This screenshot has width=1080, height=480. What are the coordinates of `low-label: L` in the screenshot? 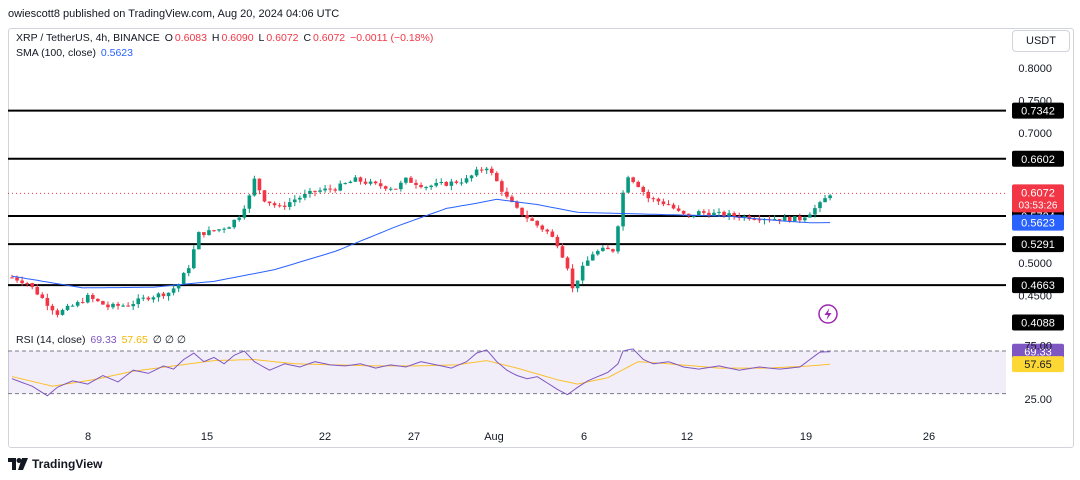 It's located at (261, 38).